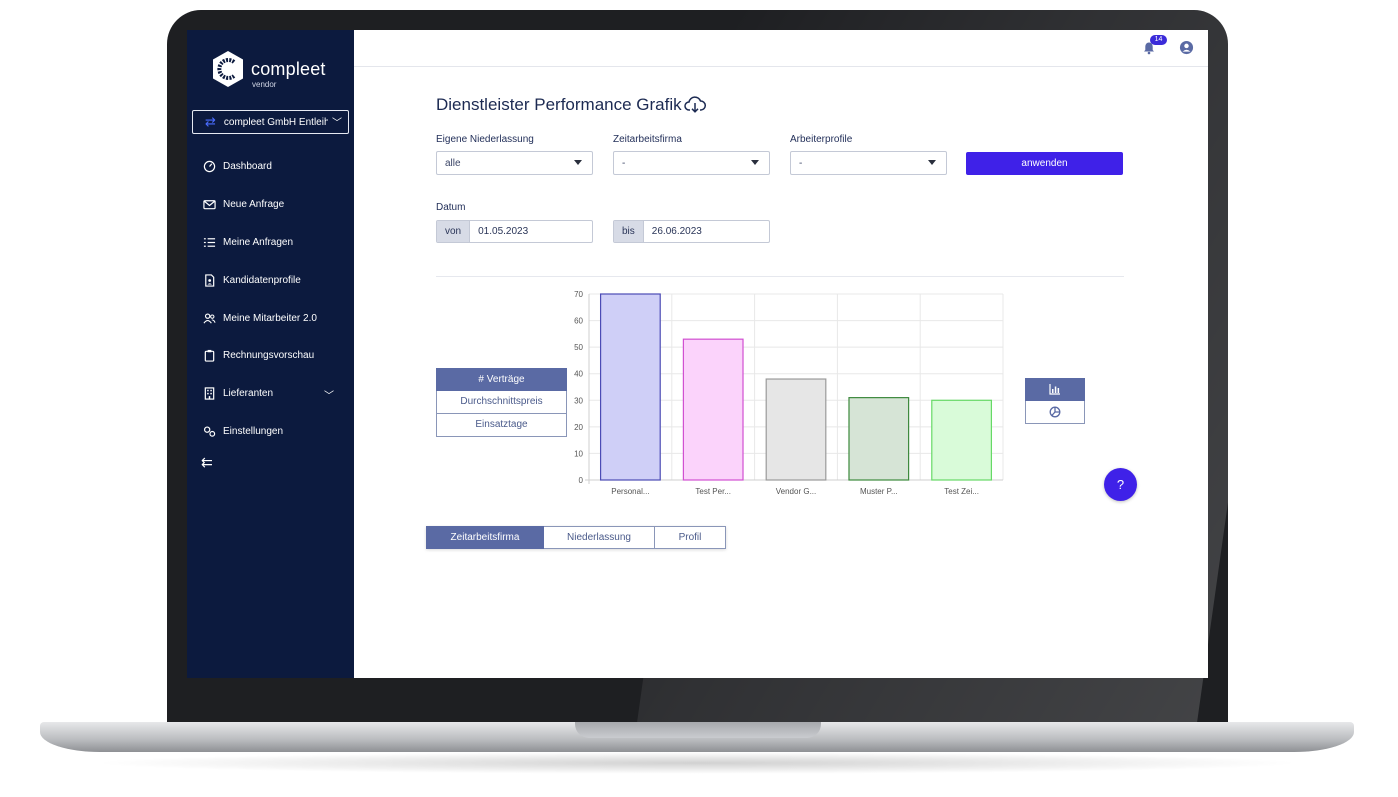 The width and height of the screenshot is (1398, 797). Describe the element at coordinates (578, 347) in the screenshot. I see `y-tick-label: 50` at that location.